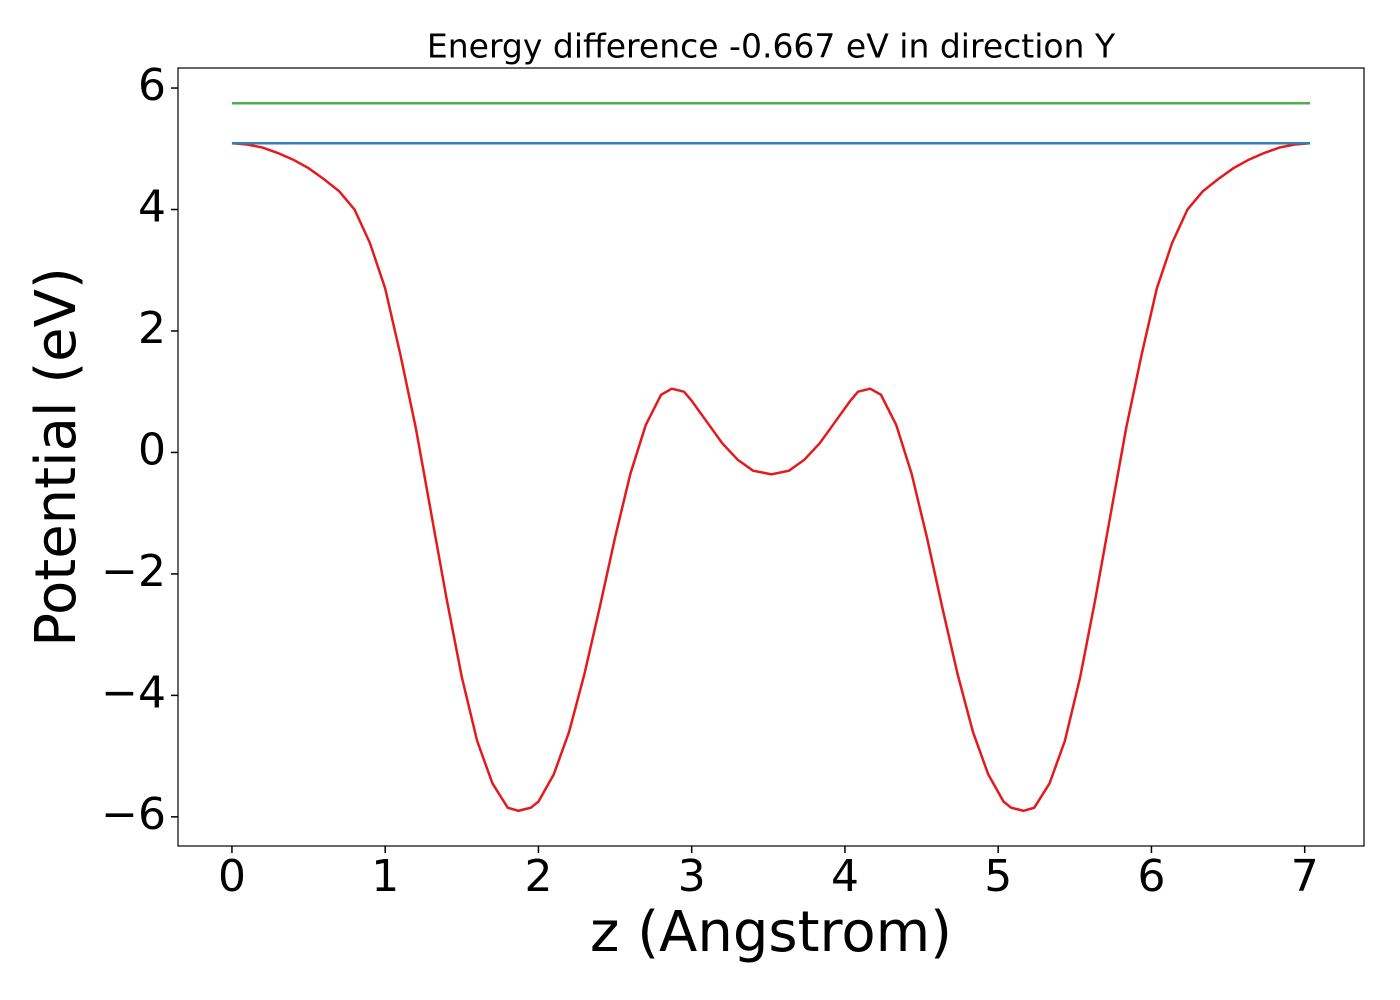 The image size is (1400, 1000). I want to click on y-tick-label: 0, so click(152, 449).